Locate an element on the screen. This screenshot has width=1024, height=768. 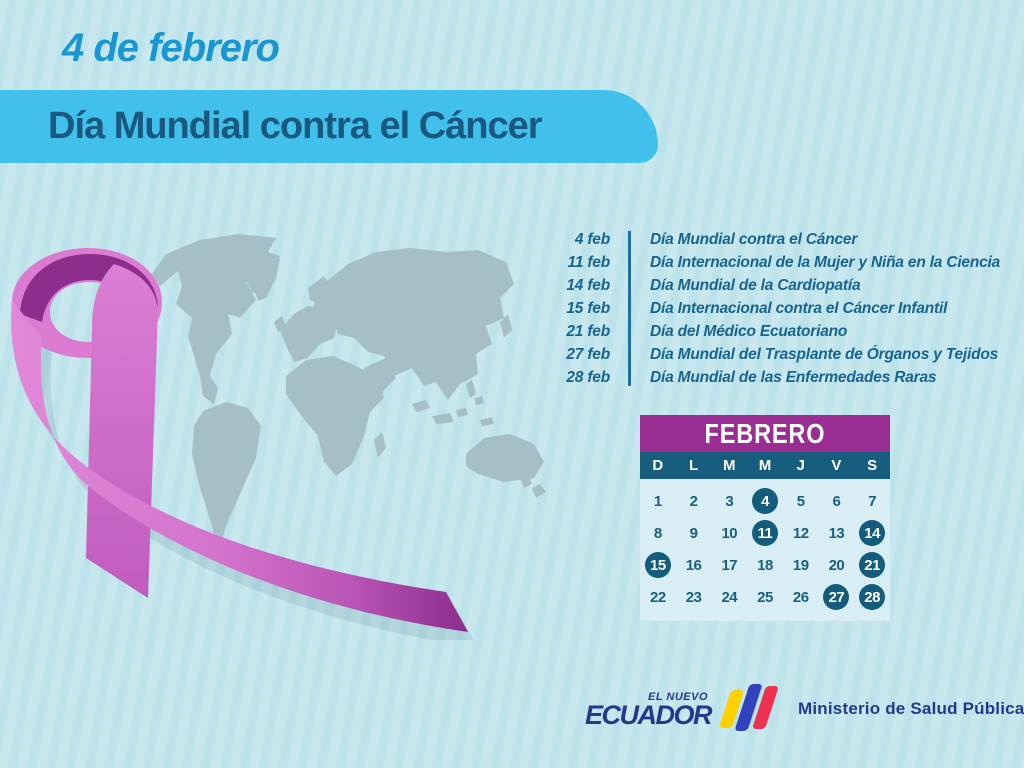
calendar-day: 3 is located at coordinates (729, 501).